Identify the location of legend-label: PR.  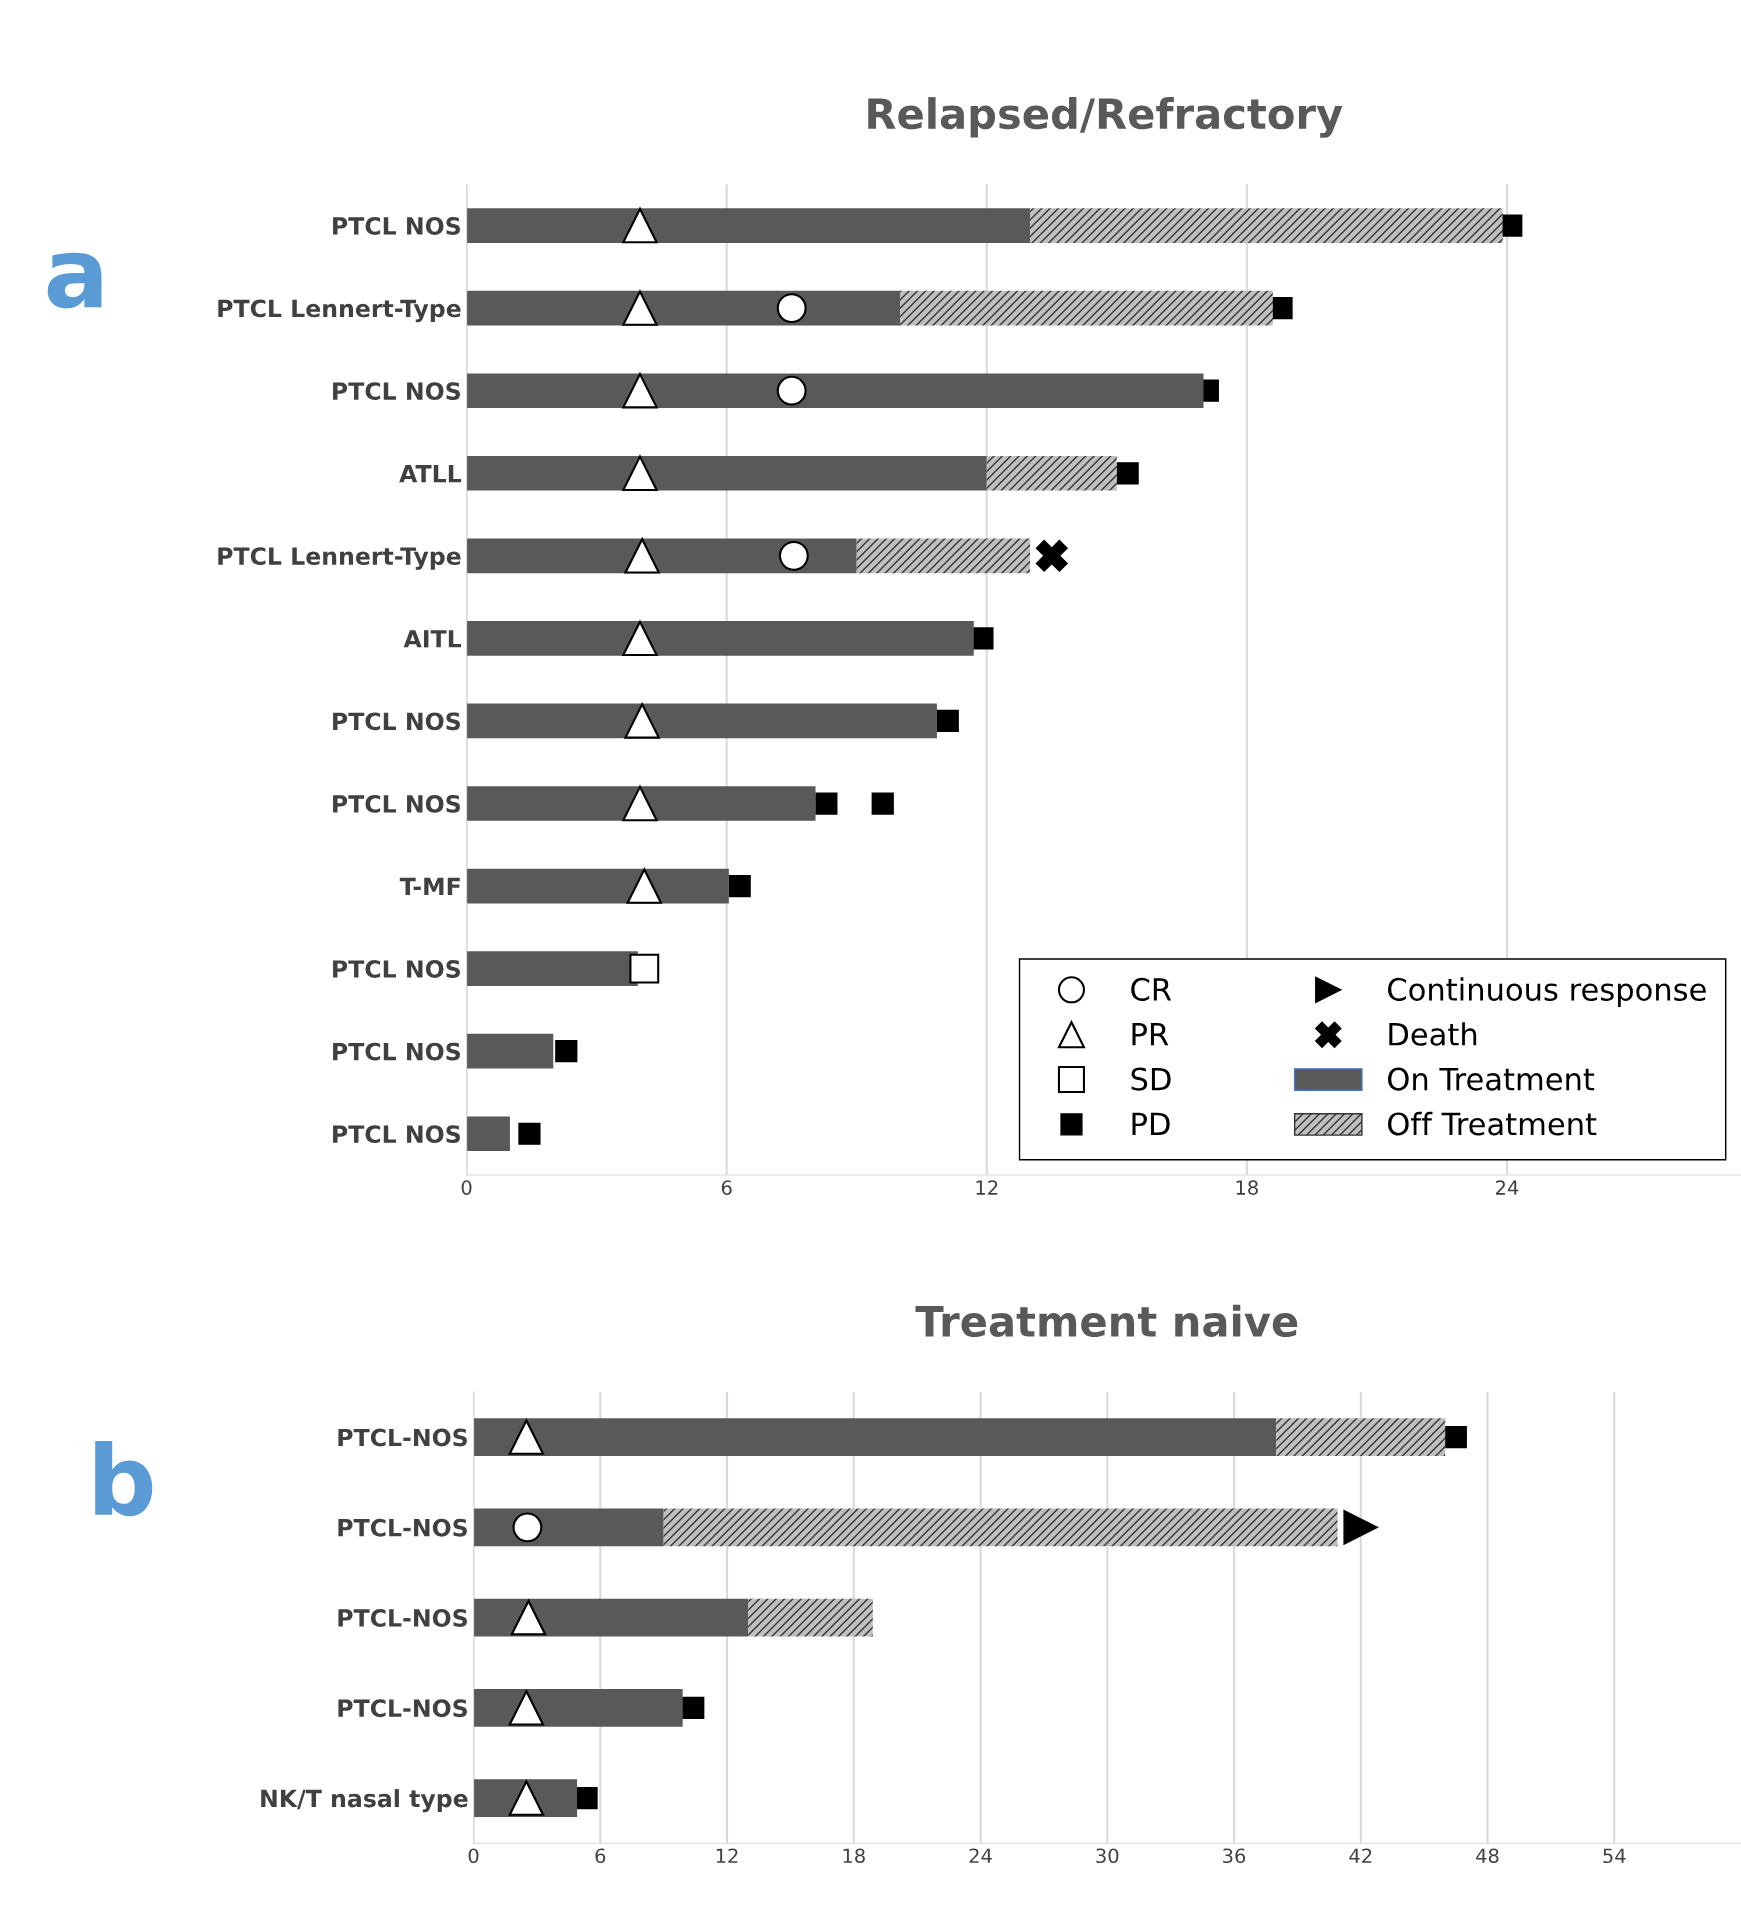
(1150, 1034).